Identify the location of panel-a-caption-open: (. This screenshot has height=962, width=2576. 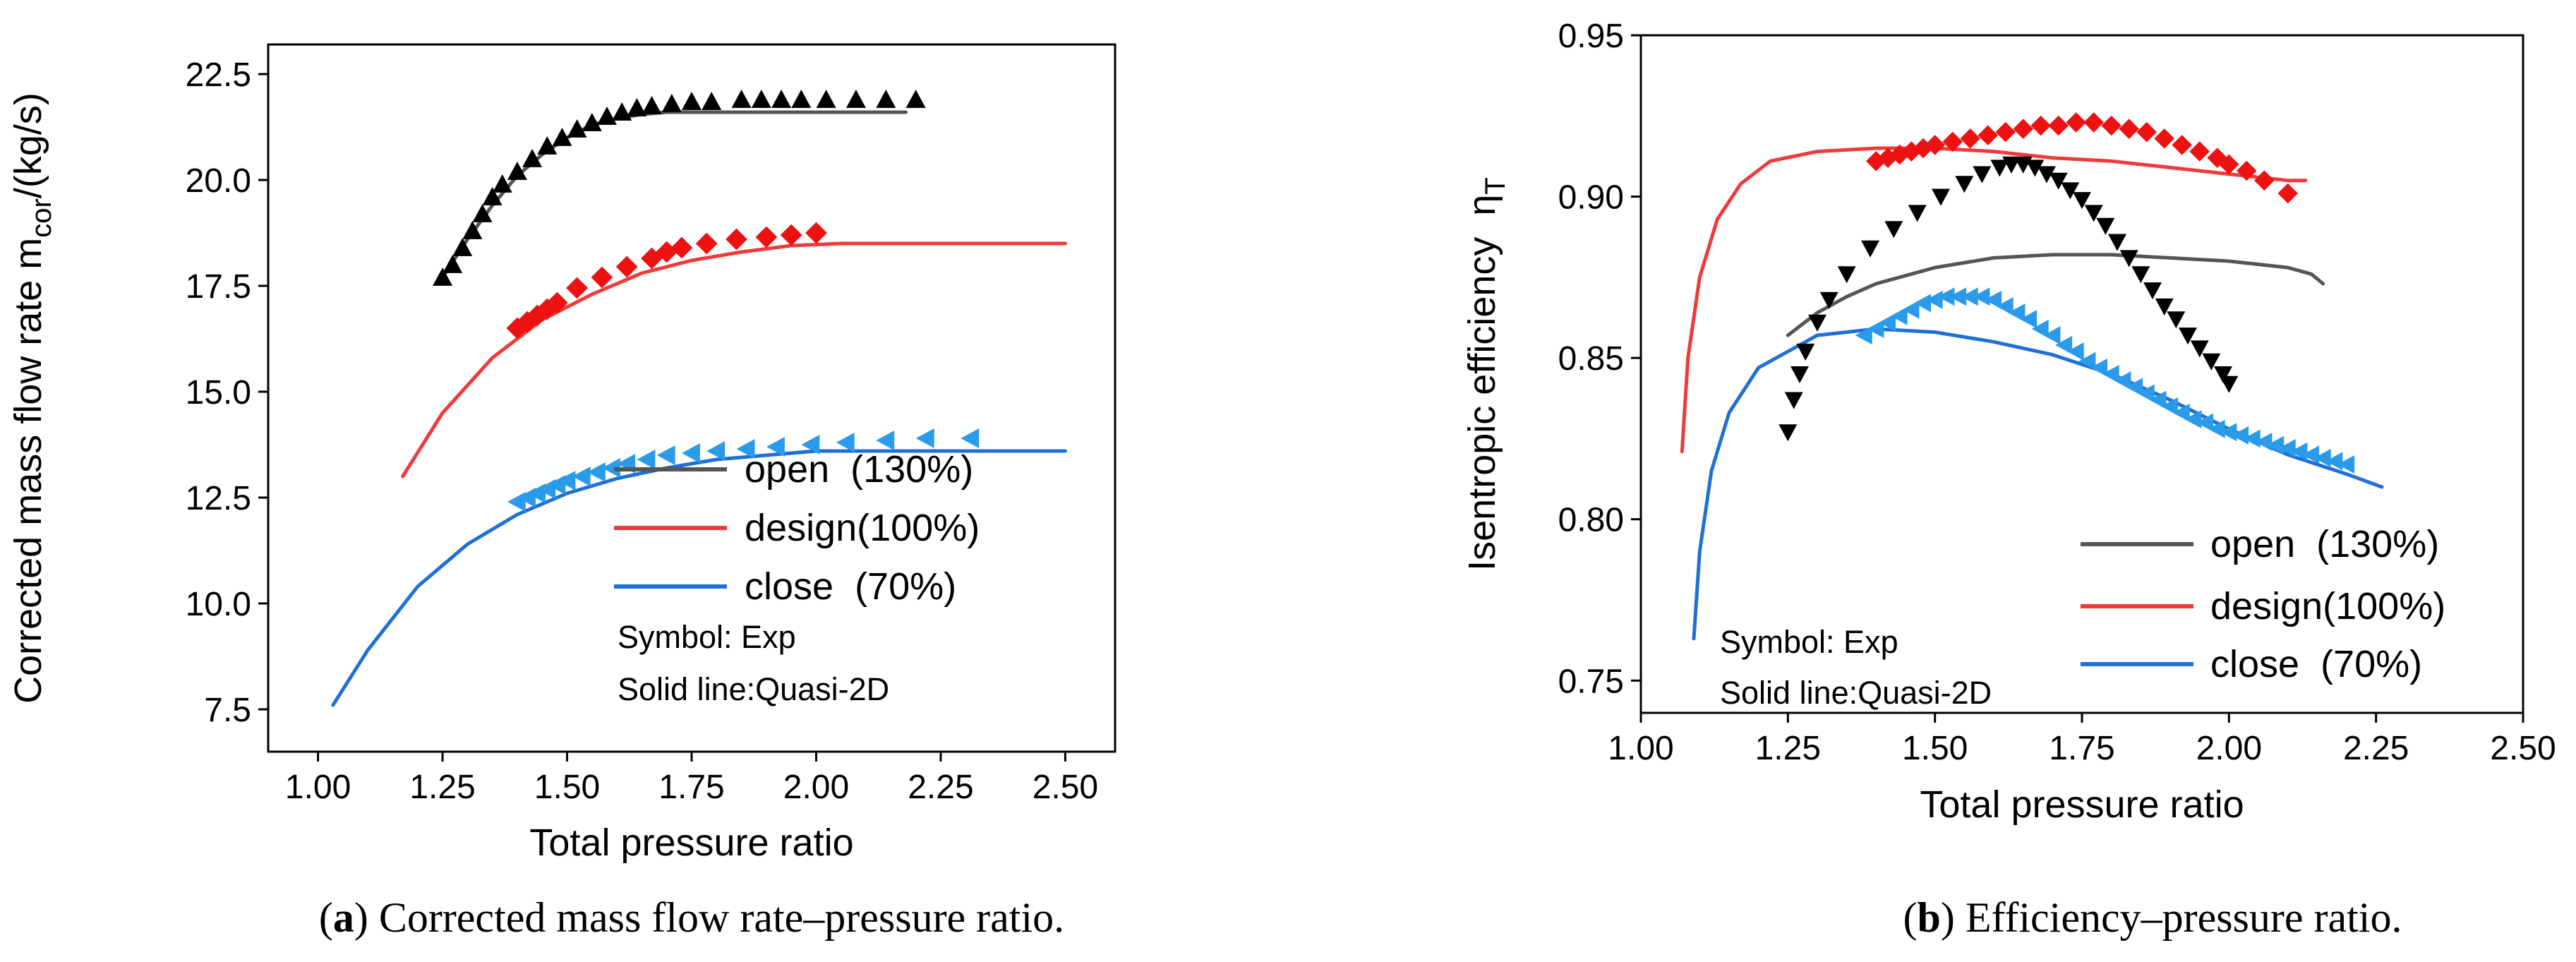
(326, 918).